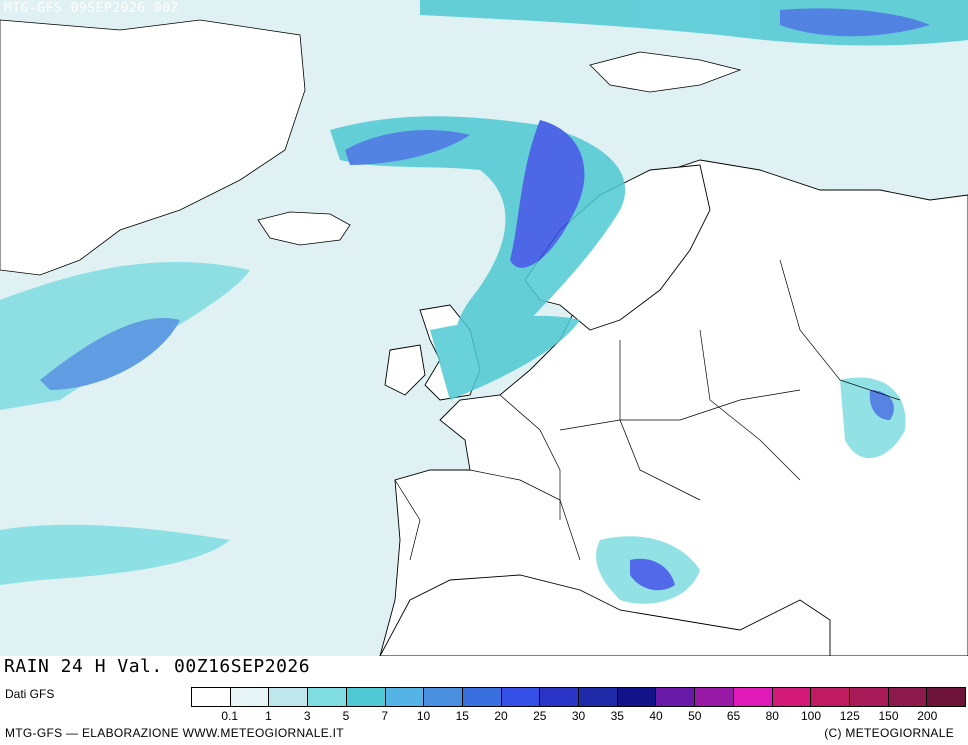 This screenshot has height=745, width=968. I want to click on legend-tick-label: 35, so click(617, 716).